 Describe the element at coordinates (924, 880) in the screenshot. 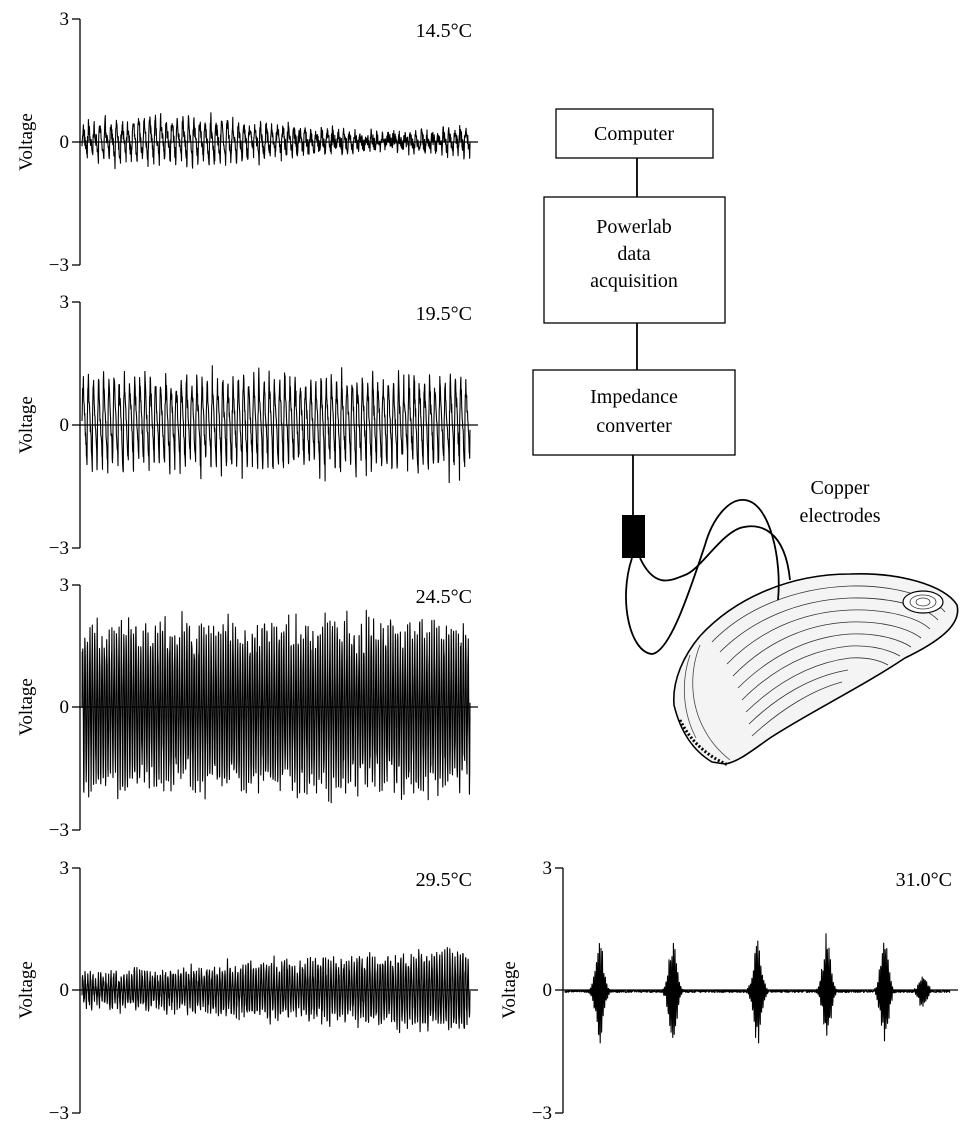

I see `temperature-label: 31.0°C` at that location.